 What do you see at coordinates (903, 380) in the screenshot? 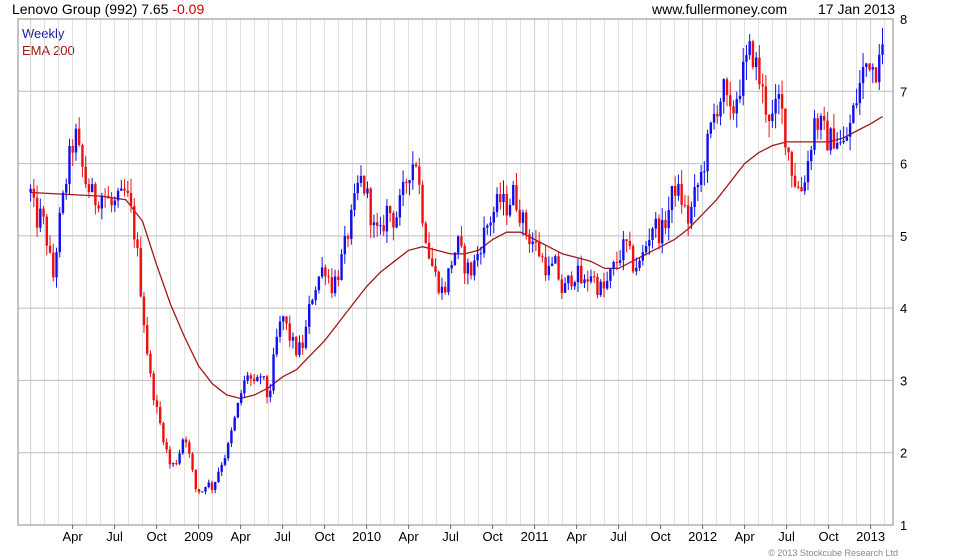
I see `y-tick-label: 3` at bounding box center [903, 380].